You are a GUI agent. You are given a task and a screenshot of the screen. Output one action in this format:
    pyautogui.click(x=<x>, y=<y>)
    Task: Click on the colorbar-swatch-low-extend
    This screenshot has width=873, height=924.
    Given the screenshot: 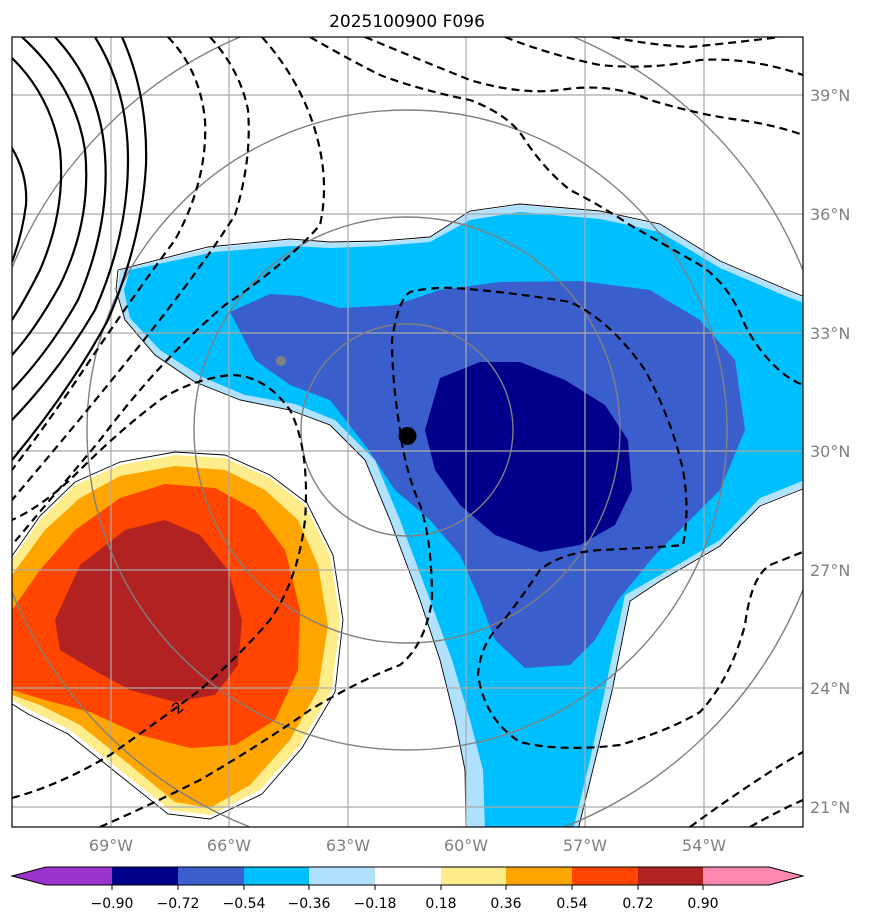 What is the action you would take?
    pyautogui.click(x=29, y=876)
    